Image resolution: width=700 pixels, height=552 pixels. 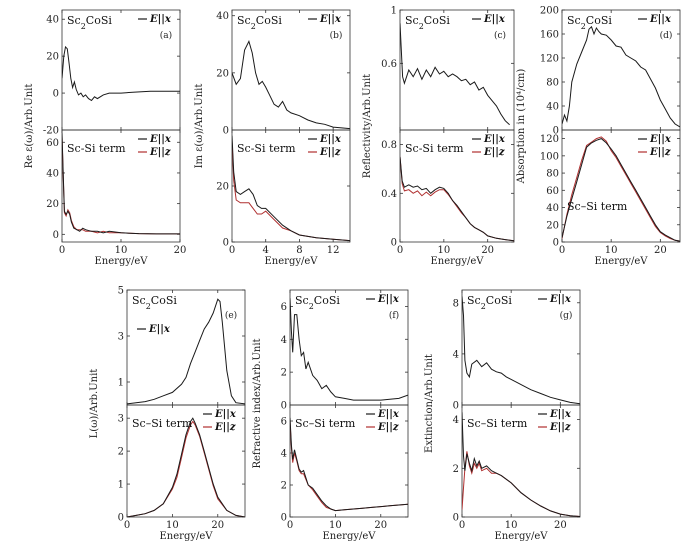 I want to click on y-axis-label: Absorption in (10⁴/cm), so click(x=521, y=127).